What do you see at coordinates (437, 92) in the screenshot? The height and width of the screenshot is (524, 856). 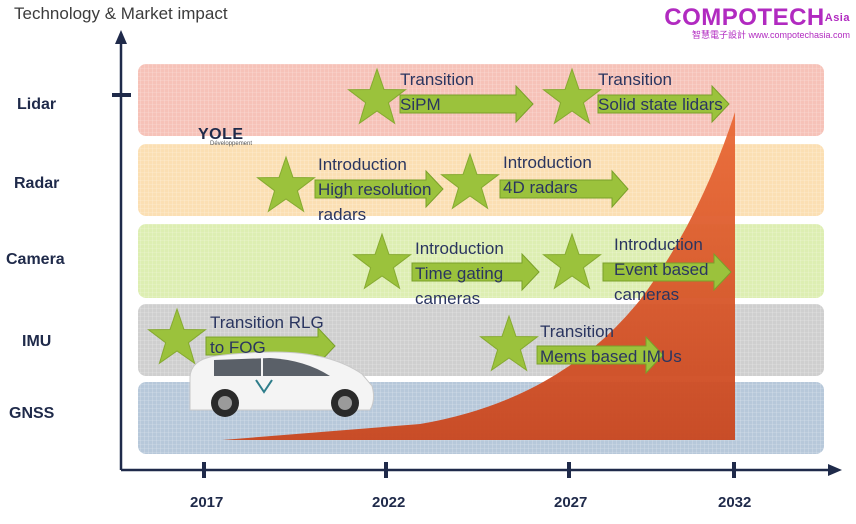 I see `callout-lidar-sipm: Transition SiPM` at bounding box center [437, 92].